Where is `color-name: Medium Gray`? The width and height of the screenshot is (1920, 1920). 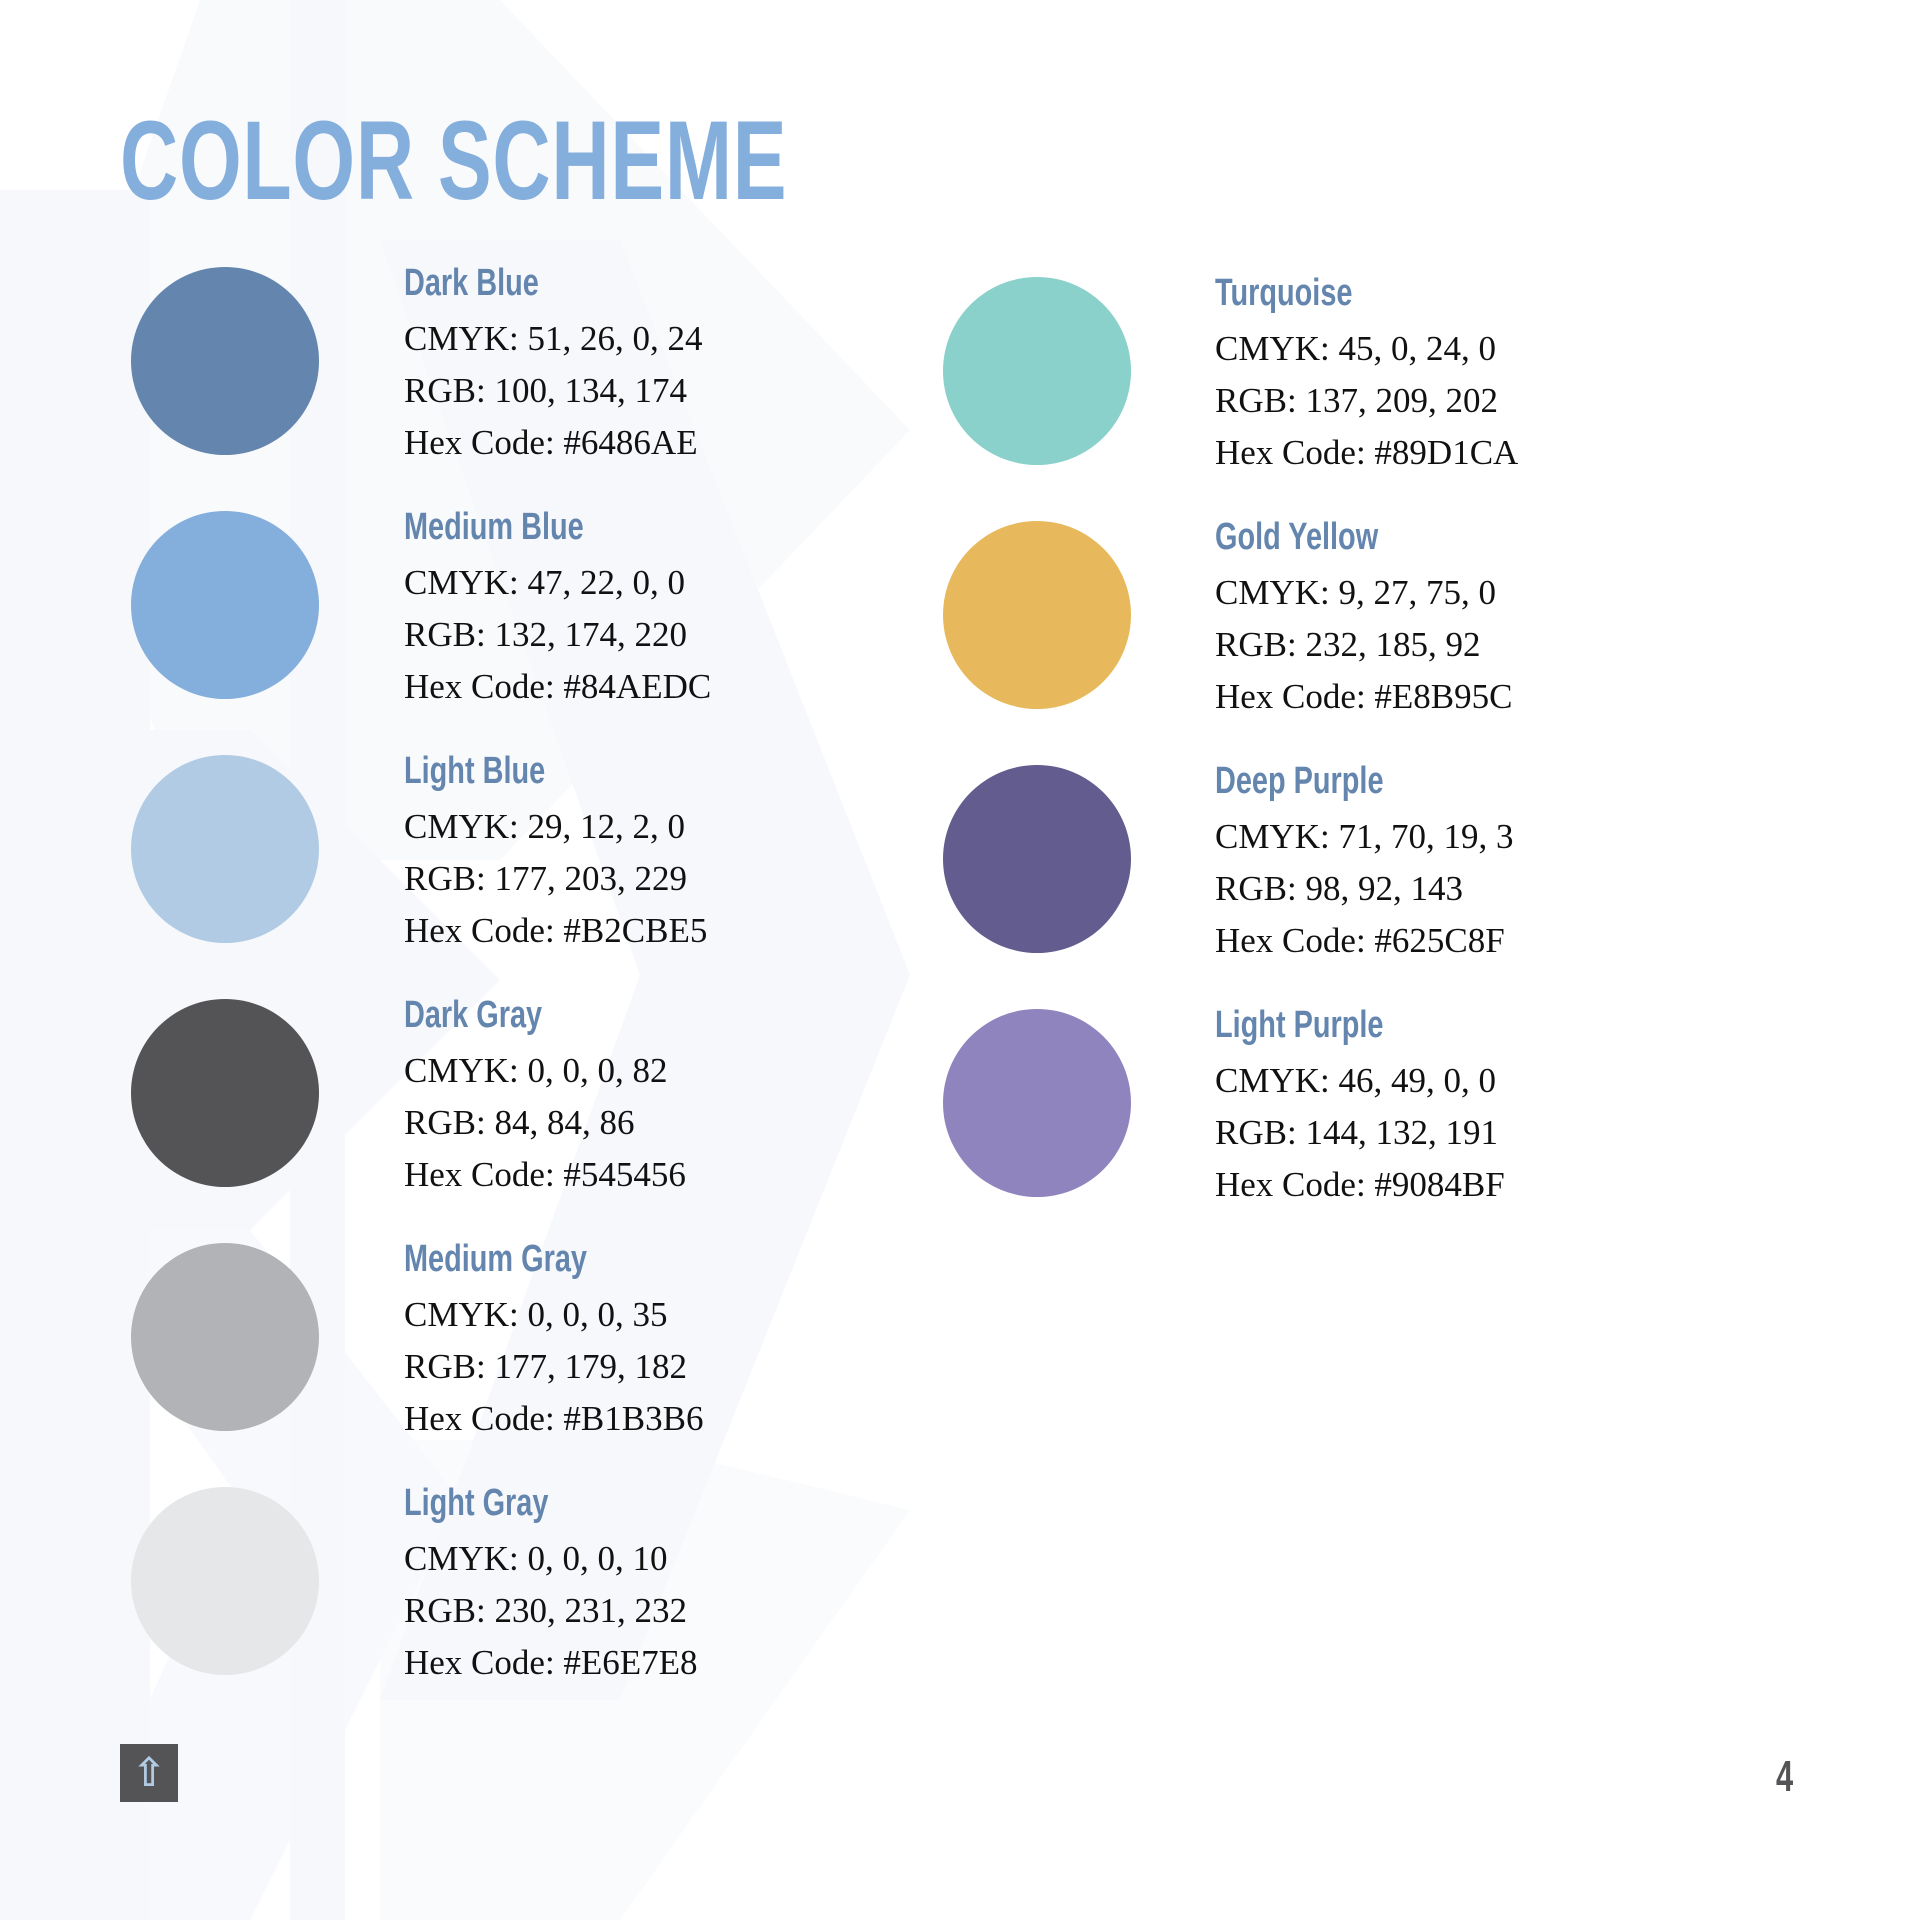 color-name: Medium Gray is located at coordinates (495, 1259).